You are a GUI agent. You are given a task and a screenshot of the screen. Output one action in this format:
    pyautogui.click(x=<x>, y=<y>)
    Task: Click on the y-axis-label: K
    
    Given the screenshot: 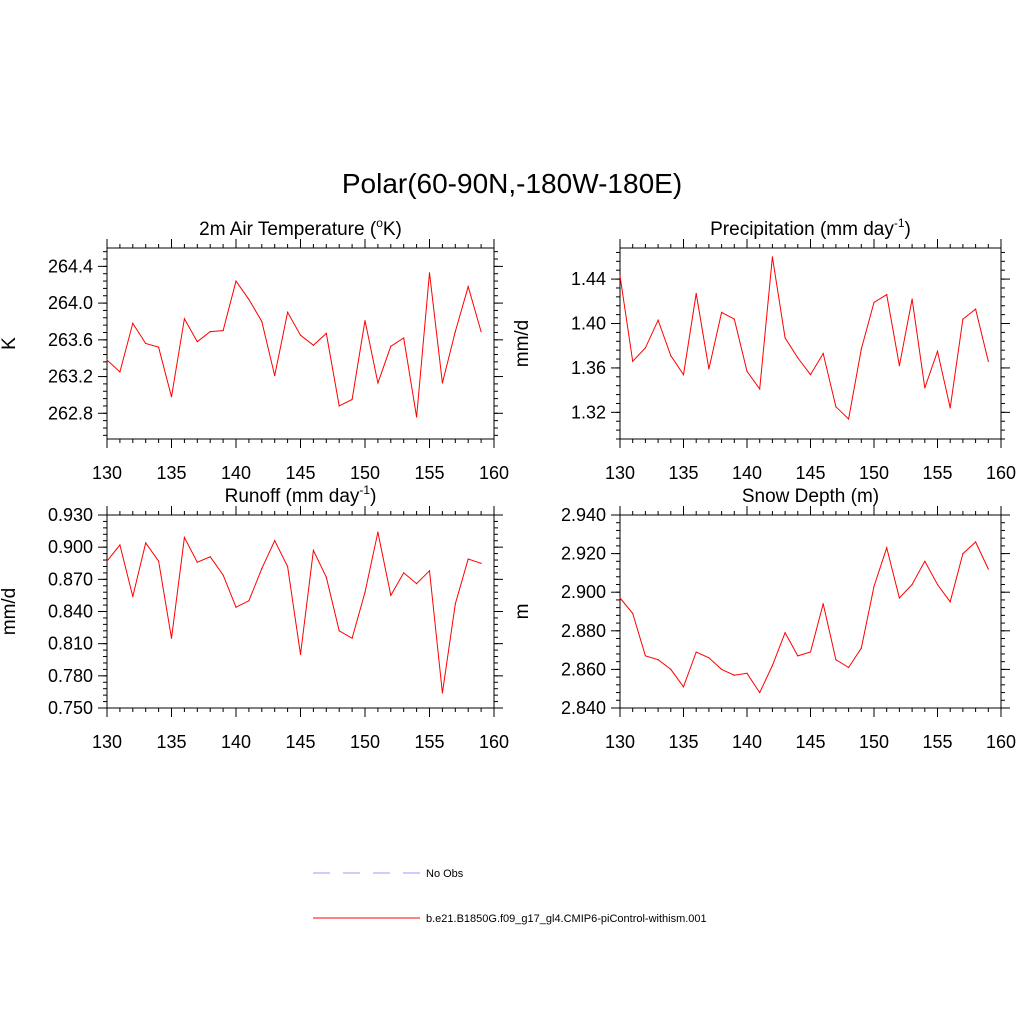 What is the action you would take?
    pyautogui.click(x=10, y=343)
    